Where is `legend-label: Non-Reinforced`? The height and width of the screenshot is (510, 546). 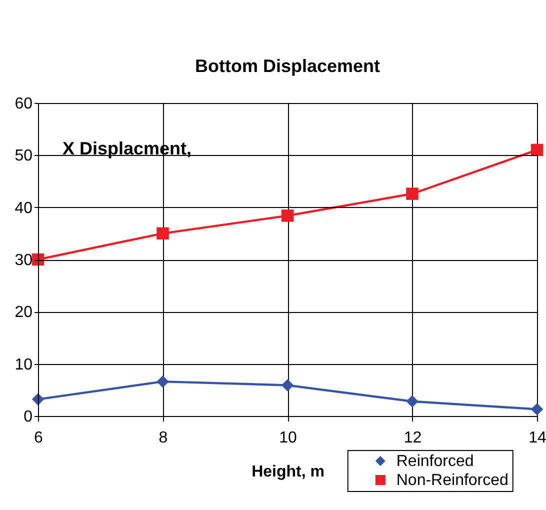 legend-label: Non-Reinforced is located at coordinates (452, 480).